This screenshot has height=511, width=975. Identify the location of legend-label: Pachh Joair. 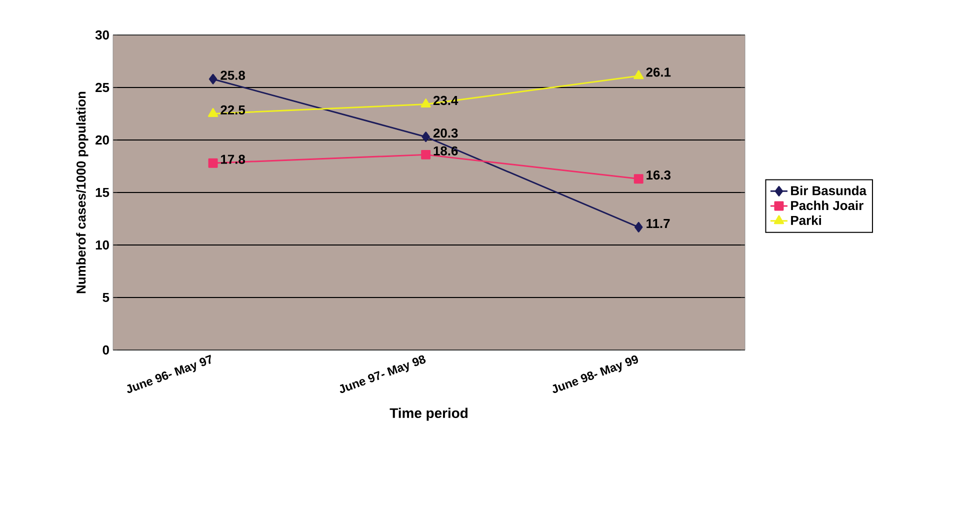
(827, 205).